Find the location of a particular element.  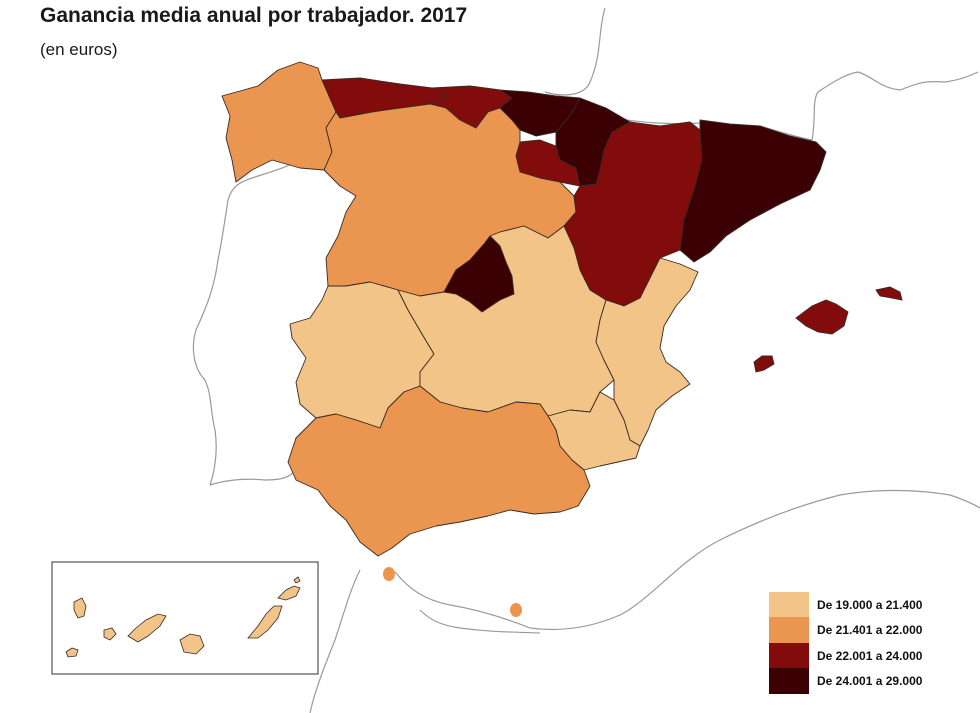

portugal-border is located at coordinates (260, 301).